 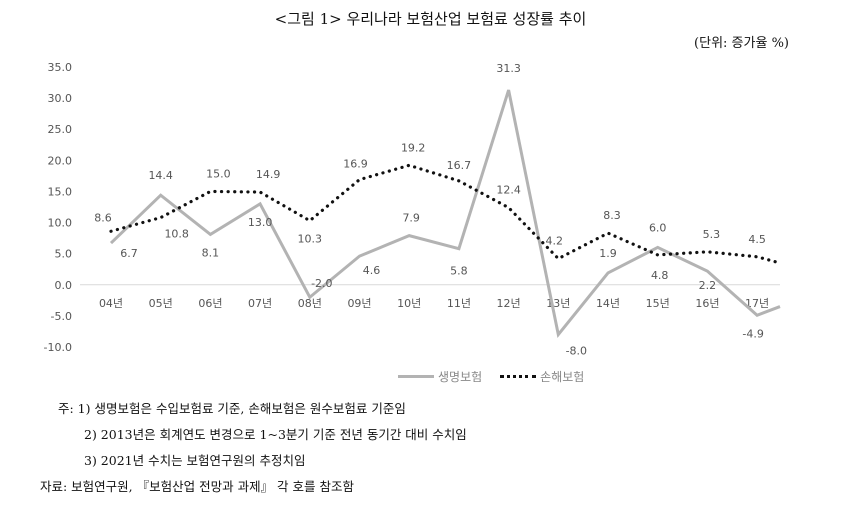 I want to click on data-label-life: -4.9, so click(x=752, y=333).